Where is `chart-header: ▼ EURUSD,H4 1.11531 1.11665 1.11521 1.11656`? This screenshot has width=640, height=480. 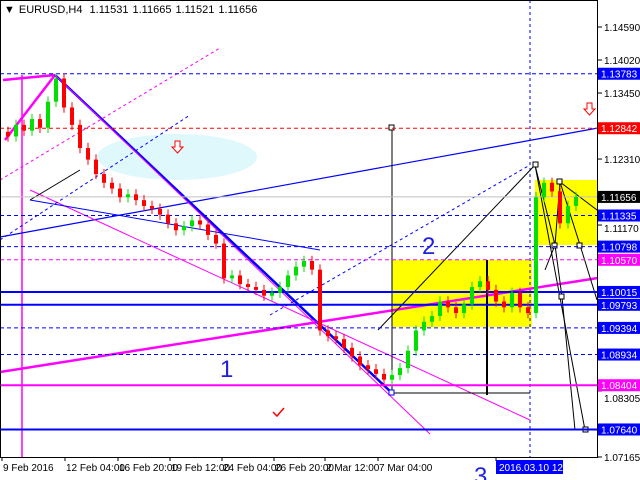
chart-header: ▼ EURUSD,H4 1.11531 1.11665 1.11521 1.11656 is located at coordinates (132, 10).